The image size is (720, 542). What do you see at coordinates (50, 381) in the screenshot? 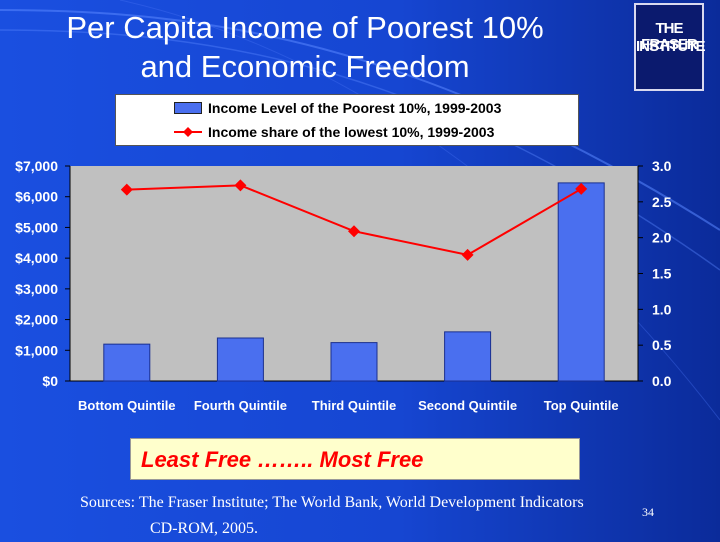
I see `left-tick-label: $0` at bounding box center [50, 381].